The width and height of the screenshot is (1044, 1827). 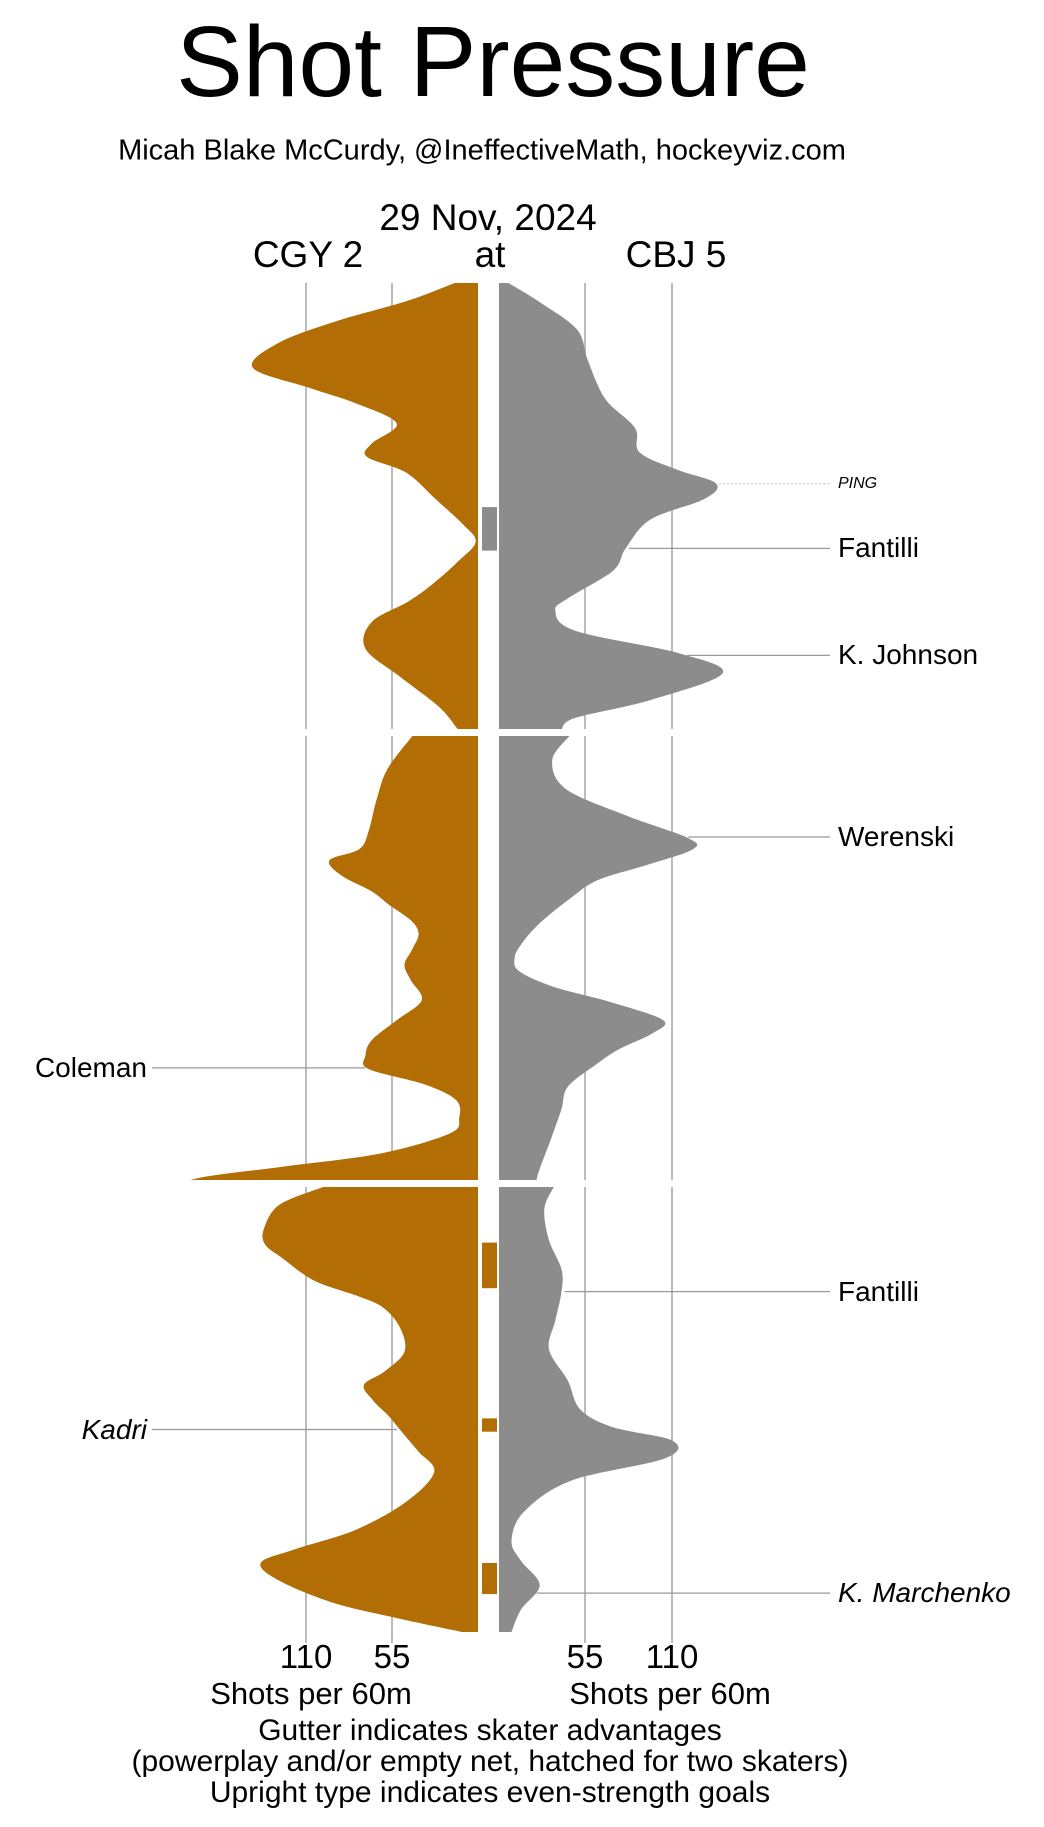 I want to click on home-team-score-value: 5, so click(x=716, y=254).